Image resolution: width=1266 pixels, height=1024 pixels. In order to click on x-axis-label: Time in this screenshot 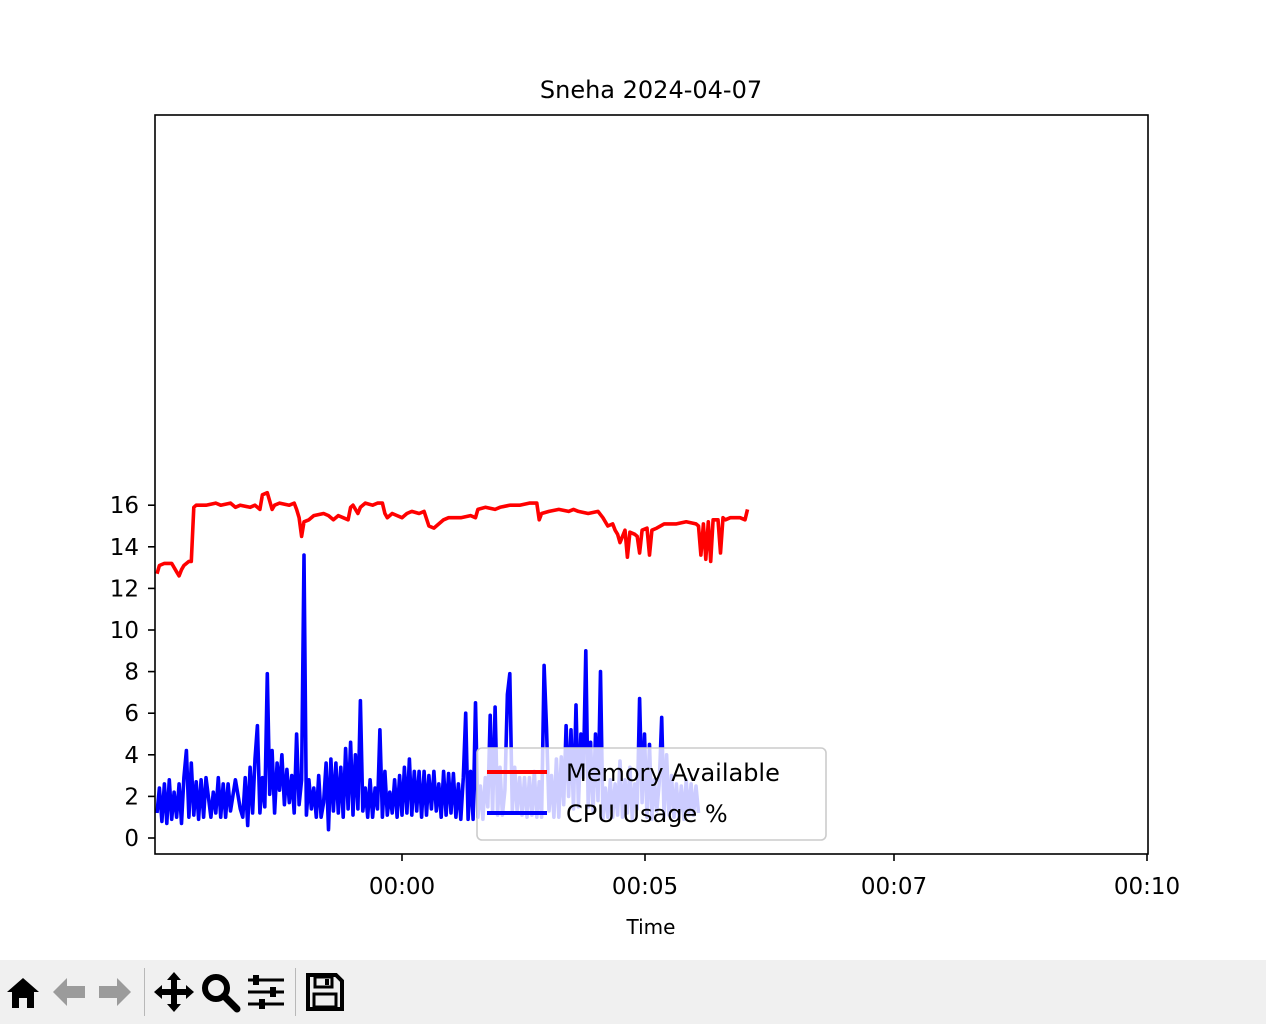, I will do `click(651, 927)`.